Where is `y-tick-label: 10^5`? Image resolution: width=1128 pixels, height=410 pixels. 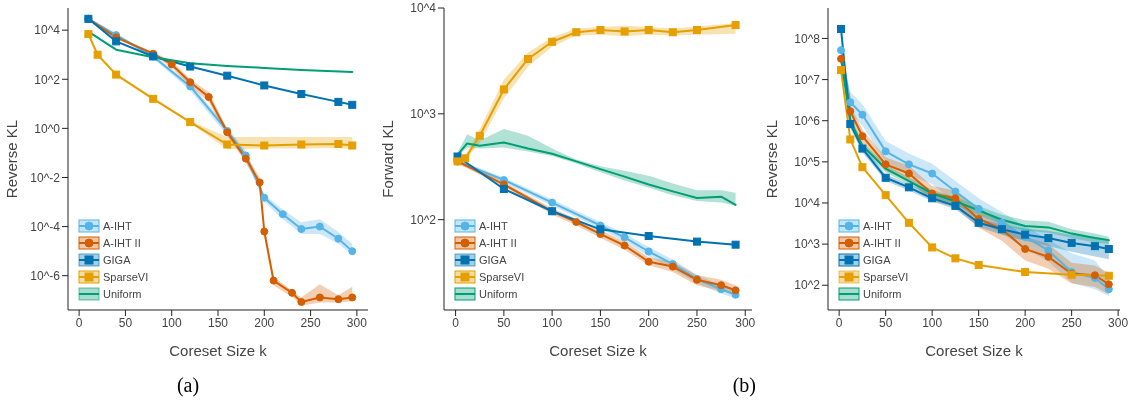 y-tick-label: 10^5 is located at coordinates (807, 162).